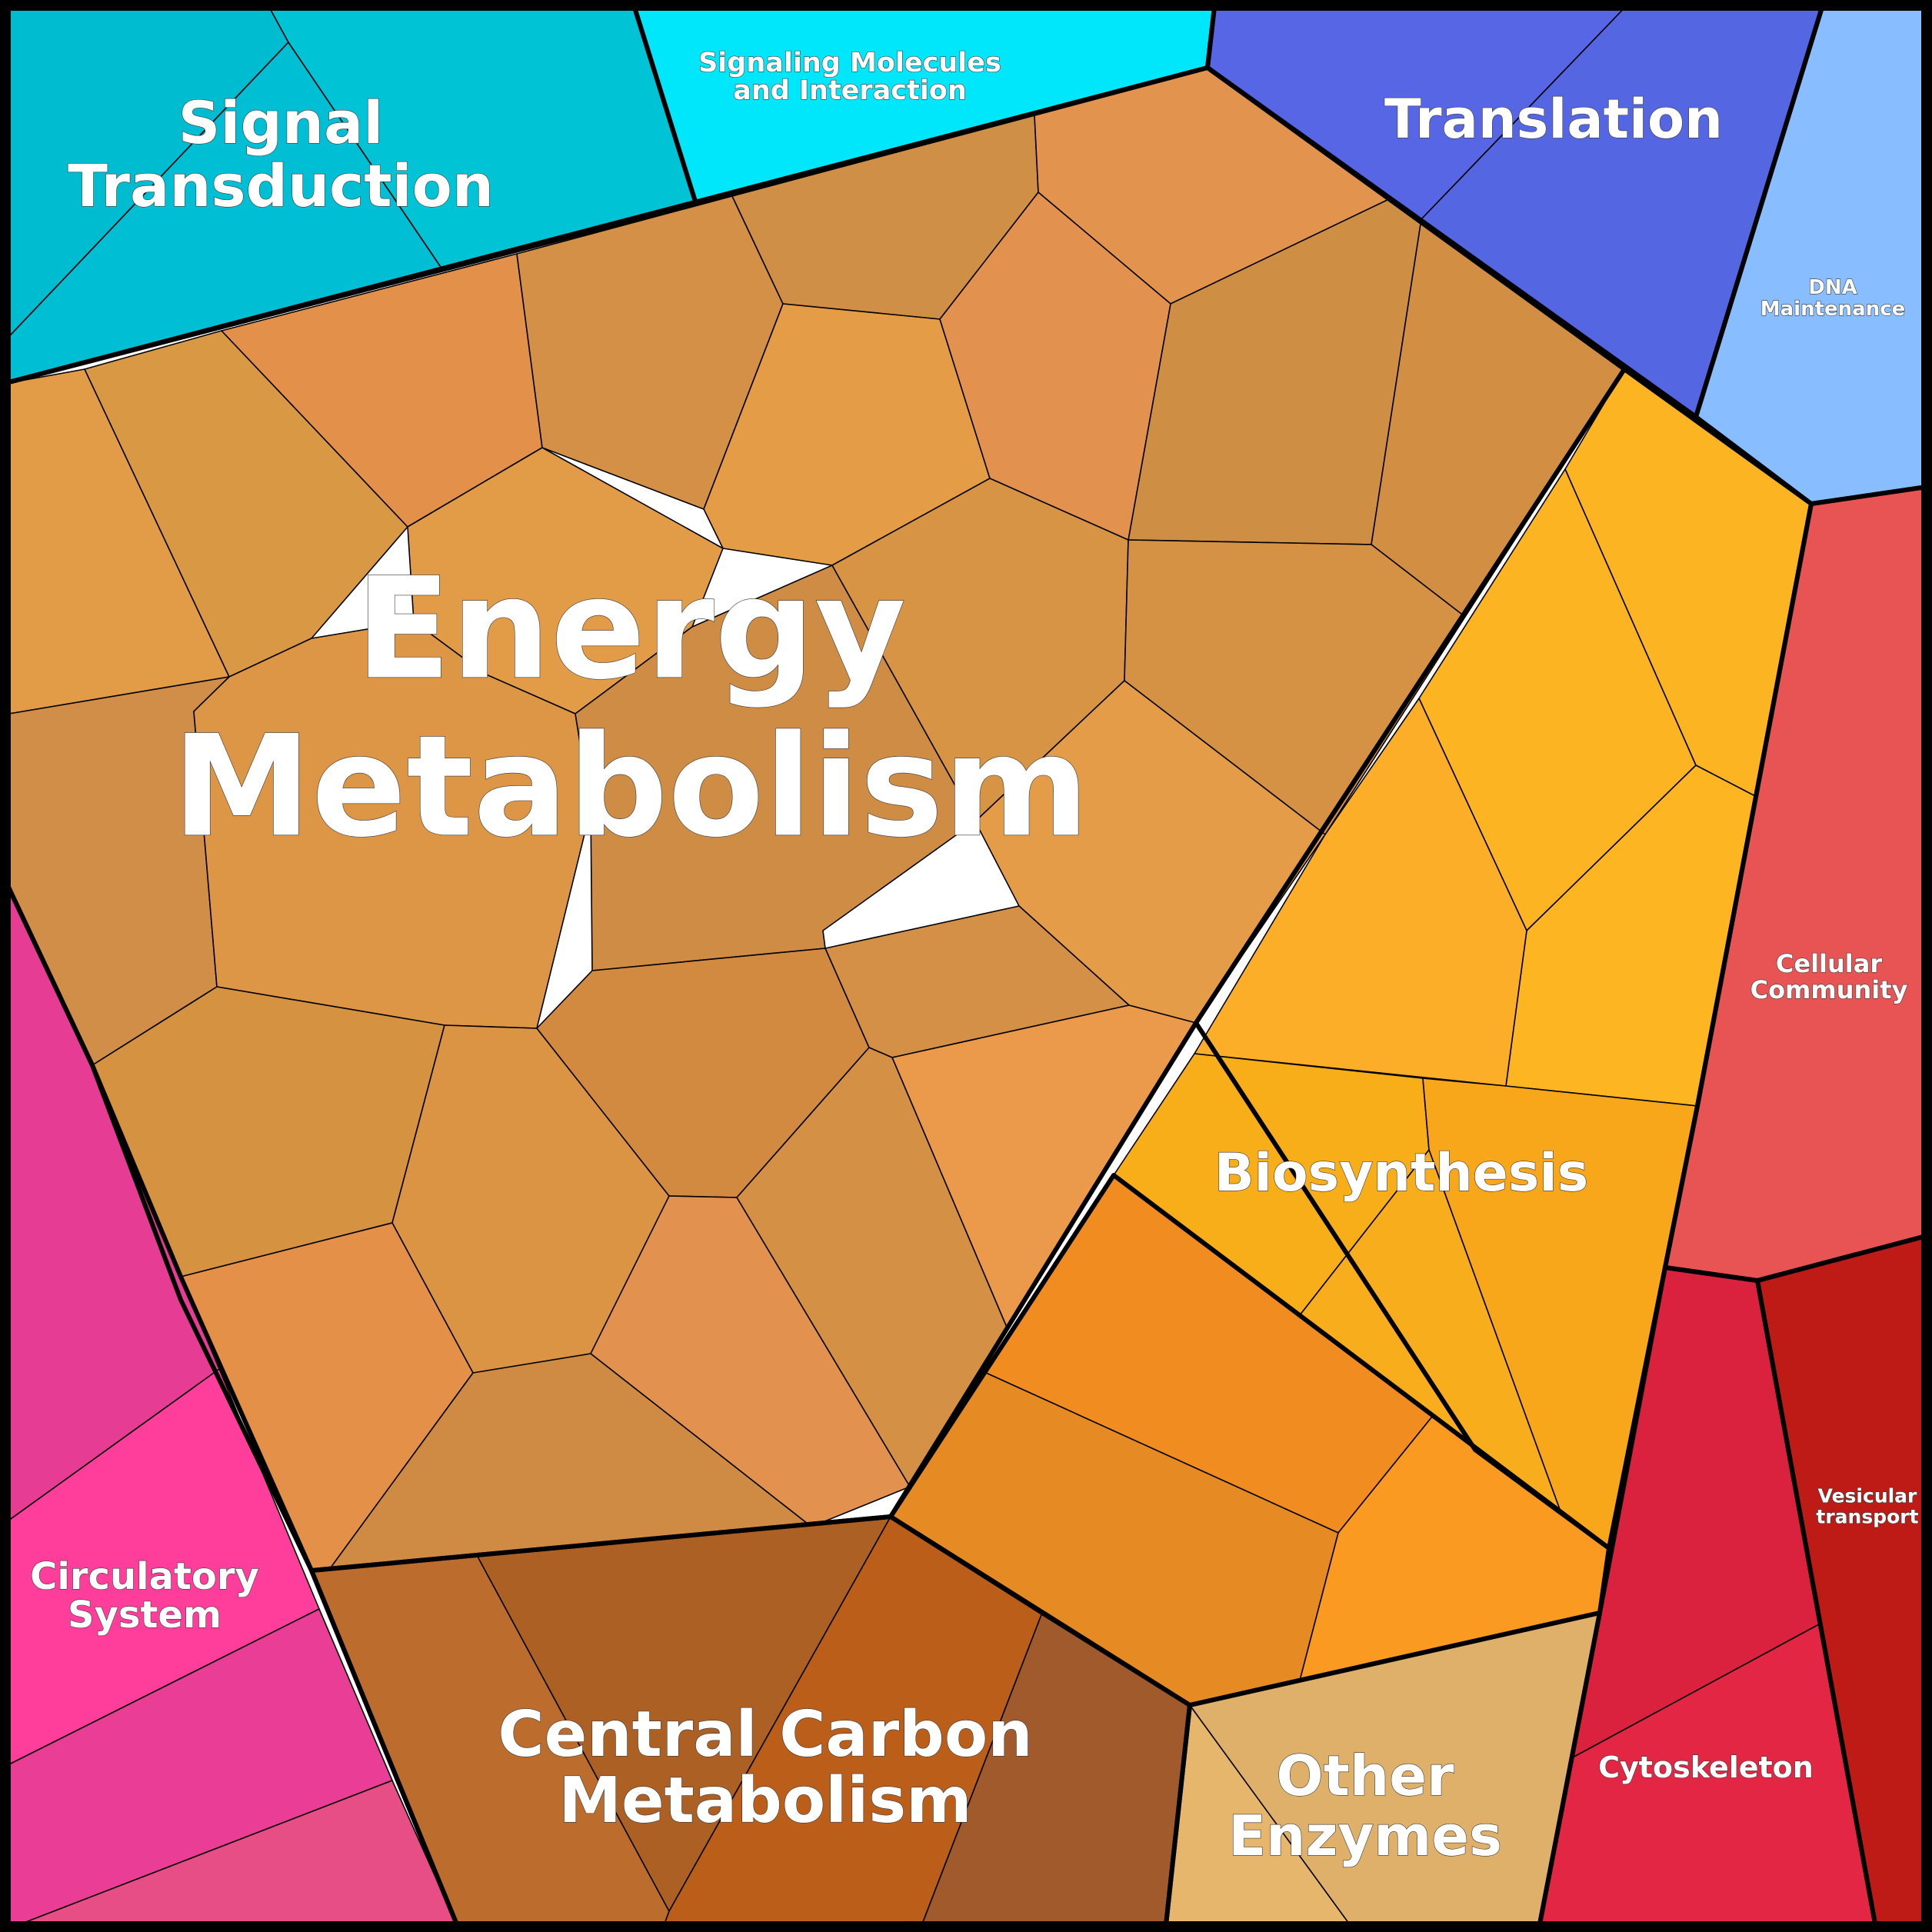  I want to click on label-other: Other Enzymes, so click(1365, 1806).